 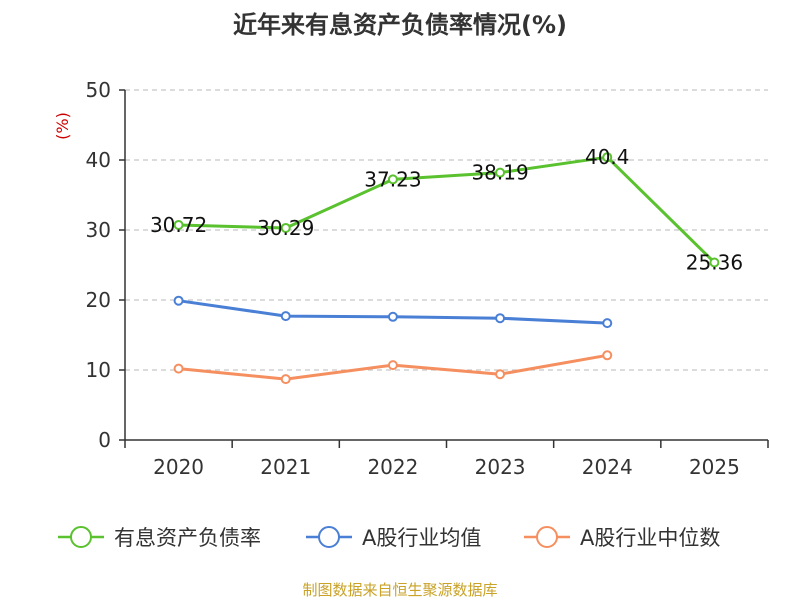 I want to click on source-note: 制图数据来自恒生聚源数据库, so click(x=399, y=590).